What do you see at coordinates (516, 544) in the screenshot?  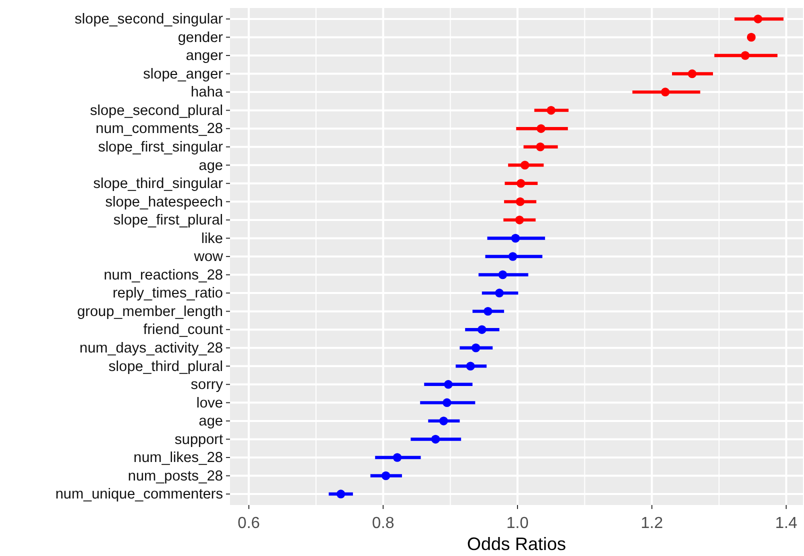 I see `x-axis-title: Odds Ratios` at bounding box center [516, 544].